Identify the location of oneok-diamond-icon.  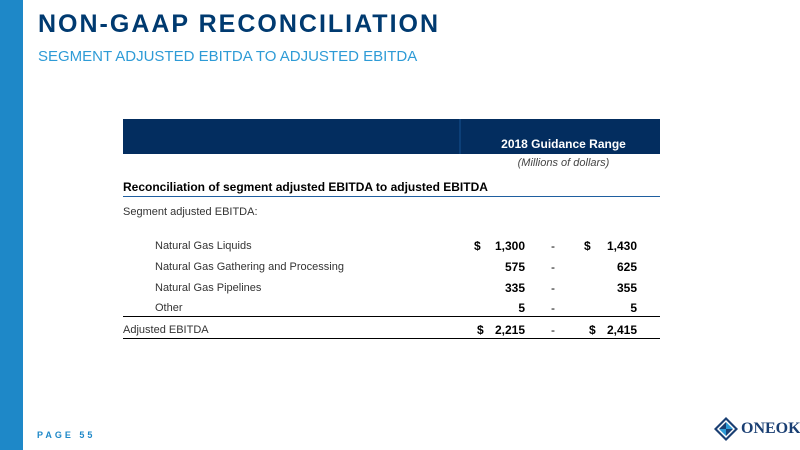
(726, 429).